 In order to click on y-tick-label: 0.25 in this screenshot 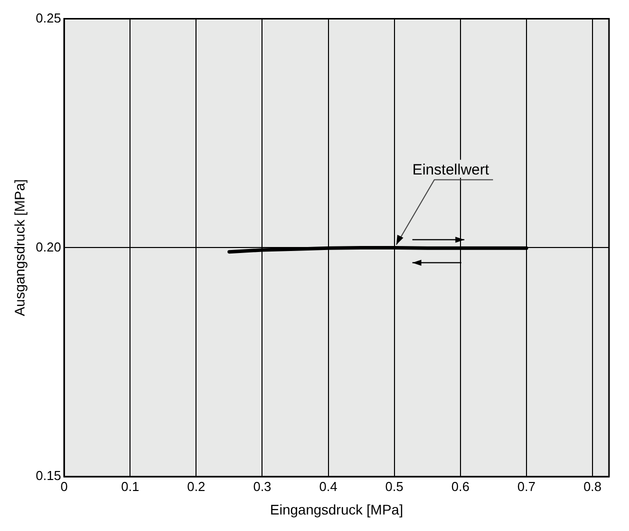, I will do `click(49, 18)`.